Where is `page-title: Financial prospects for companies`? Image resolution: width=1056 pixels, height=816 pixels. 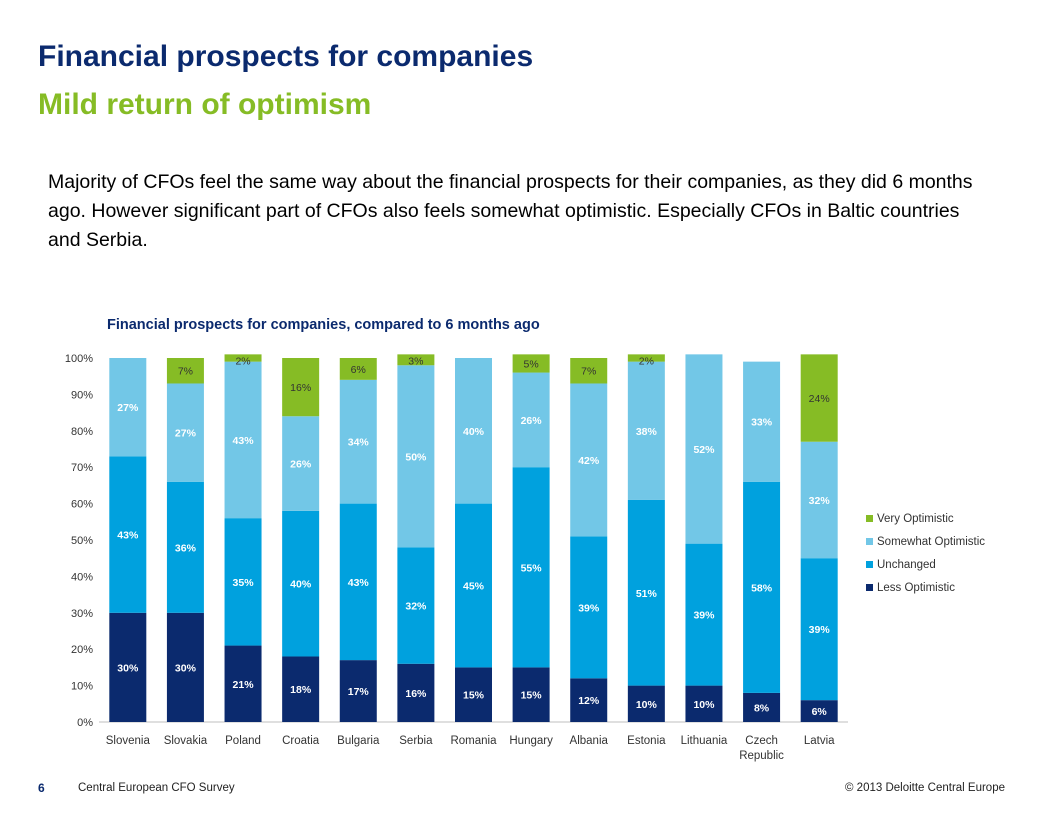
page-title: Financial prospects for companies is located at coordinates (286, 56).